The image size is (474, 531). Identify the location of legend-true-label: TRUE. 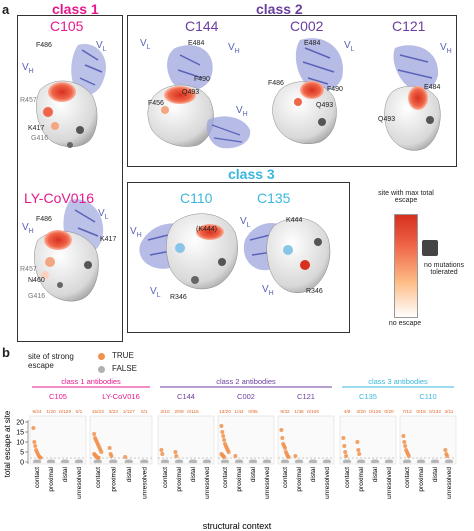
(123, 355).